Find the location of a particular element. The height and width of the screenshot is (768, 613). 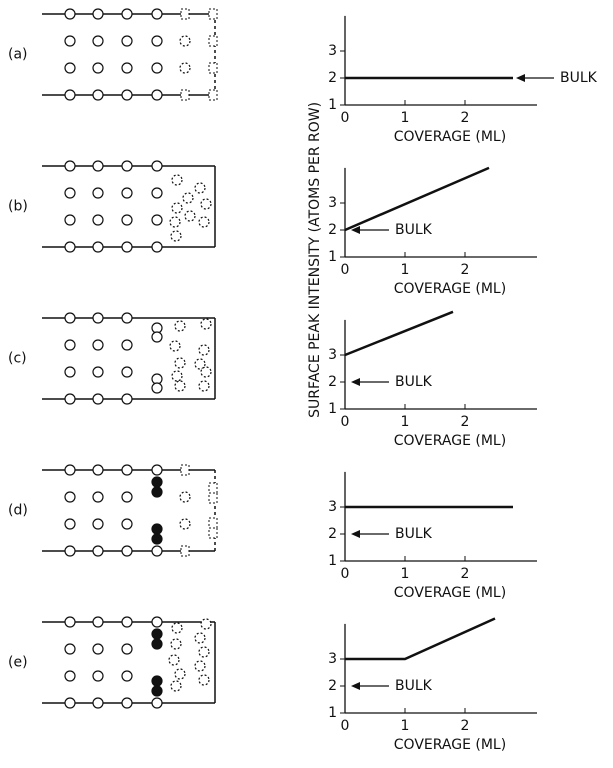

panel-label: (b) is located at coordinates (18, 207).